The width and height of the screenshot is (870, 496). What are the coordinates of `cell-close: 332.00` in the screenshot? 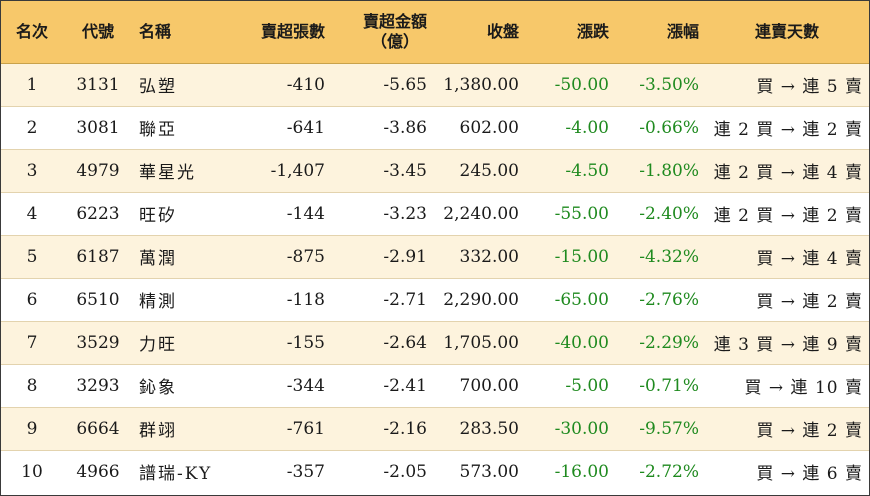 It's located at (479, 257).